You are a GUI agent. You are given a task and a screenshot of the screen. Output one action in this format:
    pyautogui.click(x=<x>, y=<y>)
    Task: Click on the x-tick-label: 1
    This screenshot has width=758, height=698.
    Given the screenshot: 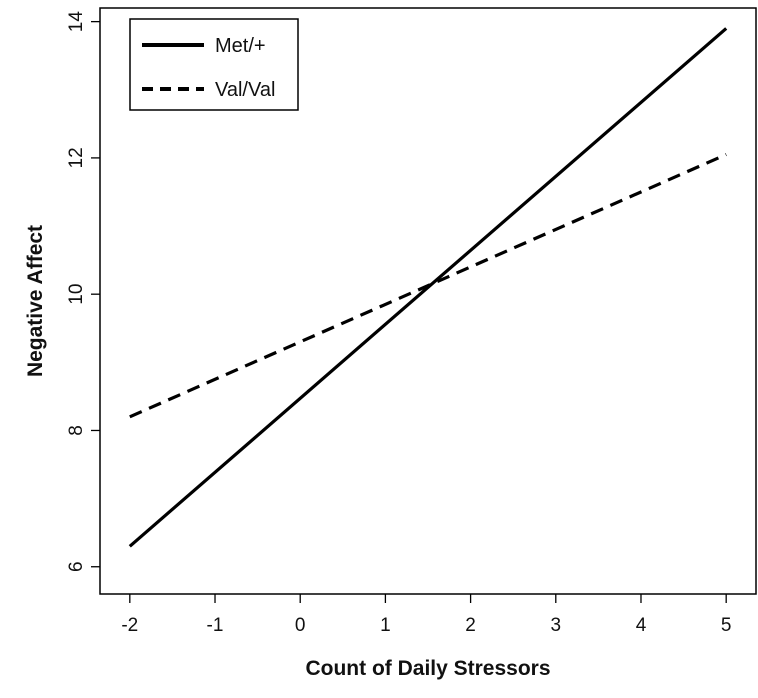 What is the action you would take?
    pyautogui.click(x=385, y=625)
    